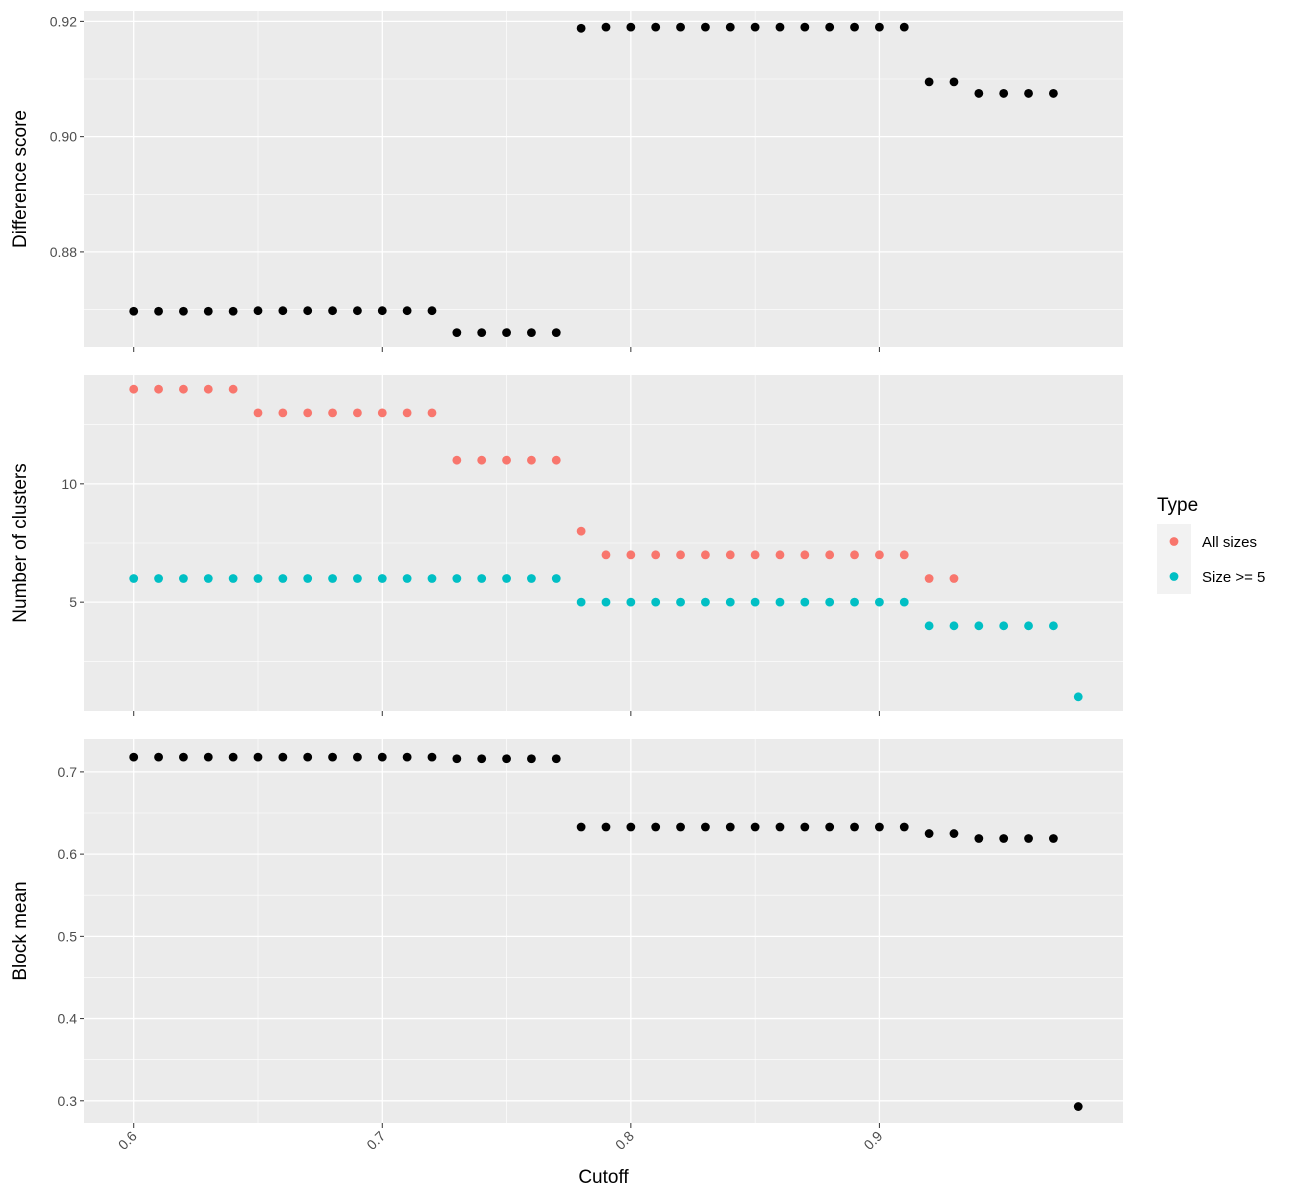 The height and width of the screenshot is (1200, 1300). Describe the element at coordinates (69, 484) in the screenshot. I see `y-tick-label: 10` at that location.